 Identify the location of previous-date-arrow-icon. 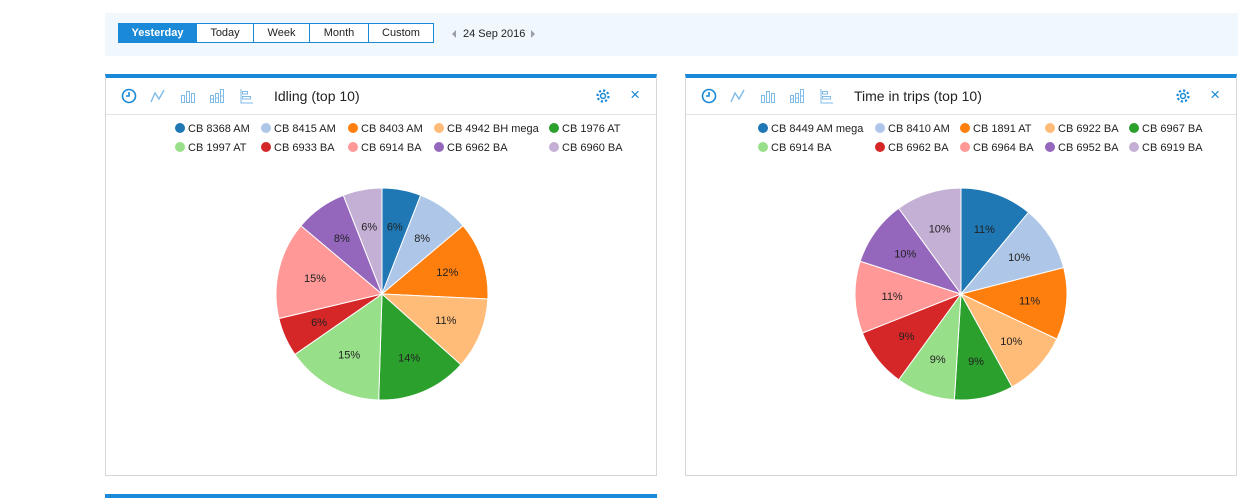
(454, 34).